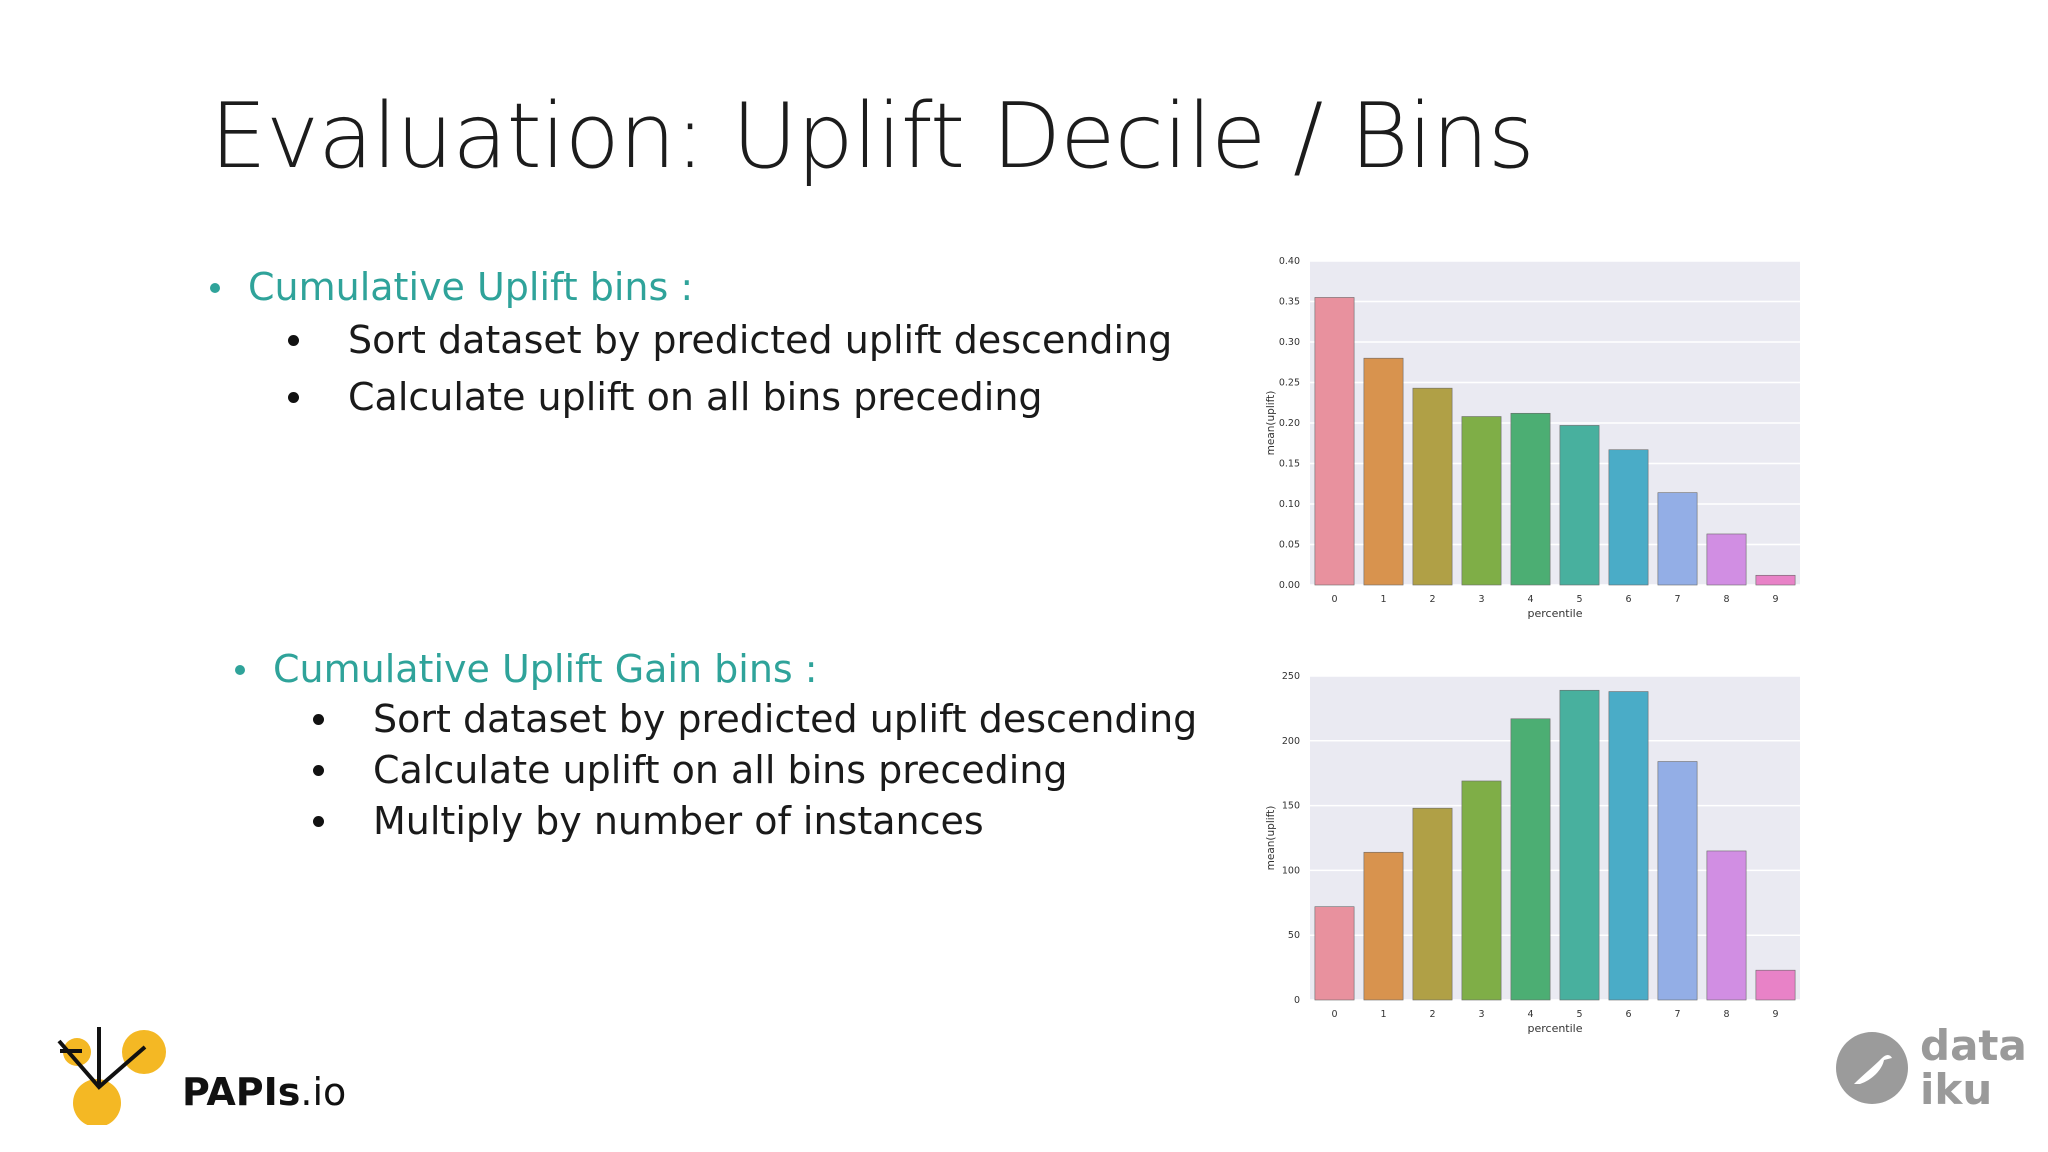  I want to click on y-tick-label: 0.25, so click(1289, 383).